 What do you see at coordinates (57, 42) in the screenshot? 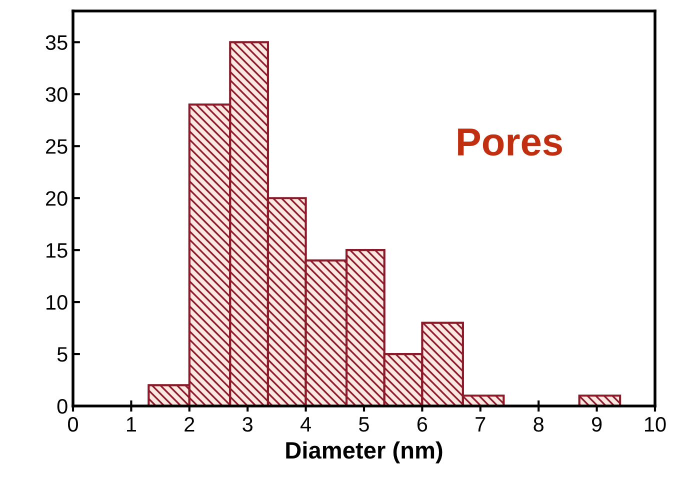
I see `y-tick-label: 35` at bounding box center [57, 42].